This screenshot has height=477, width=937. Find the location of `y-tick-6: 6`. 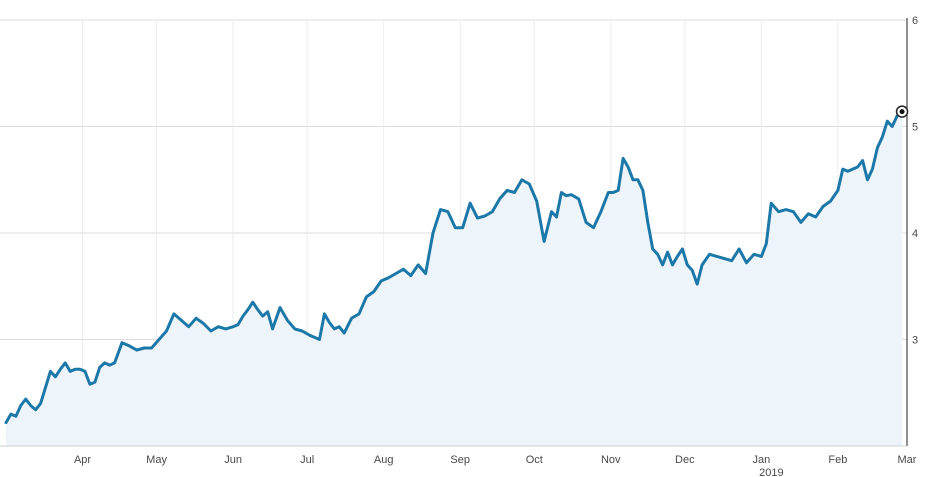

y-tick-6: 6 is located at coordinates (915, 21).